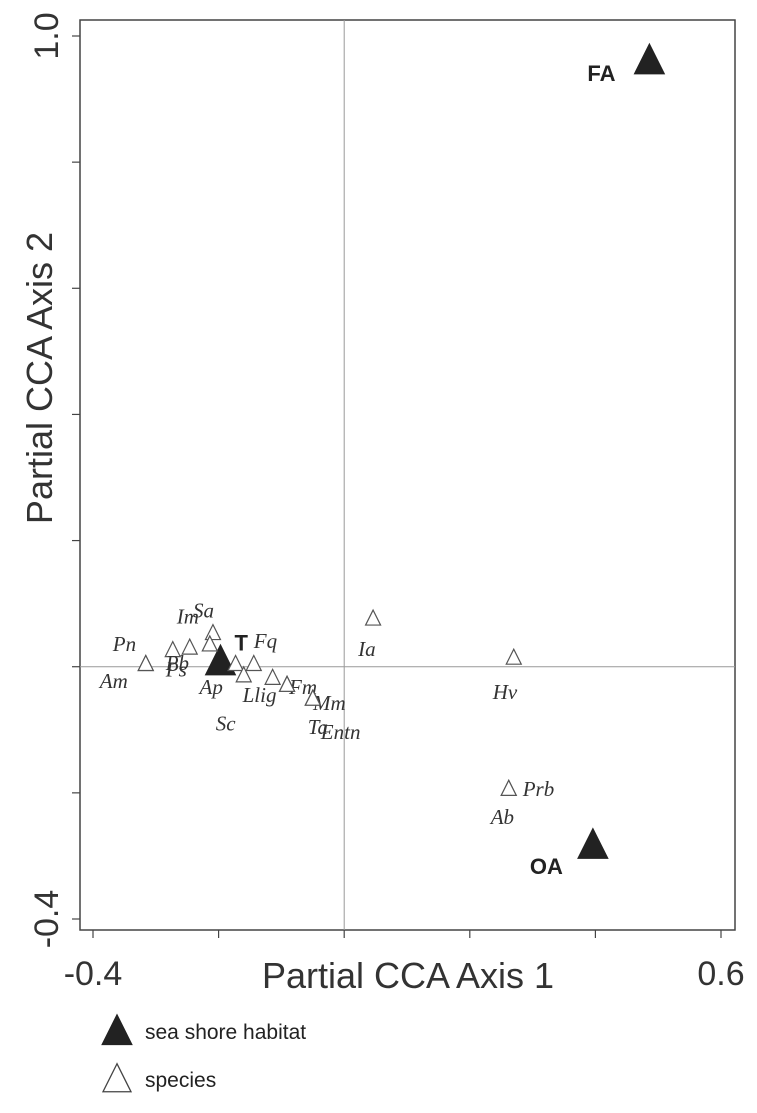  Describe the element at coordinates (47, 919) in the screenshot. I see `y-tick-label-min: -0.4` at that location.